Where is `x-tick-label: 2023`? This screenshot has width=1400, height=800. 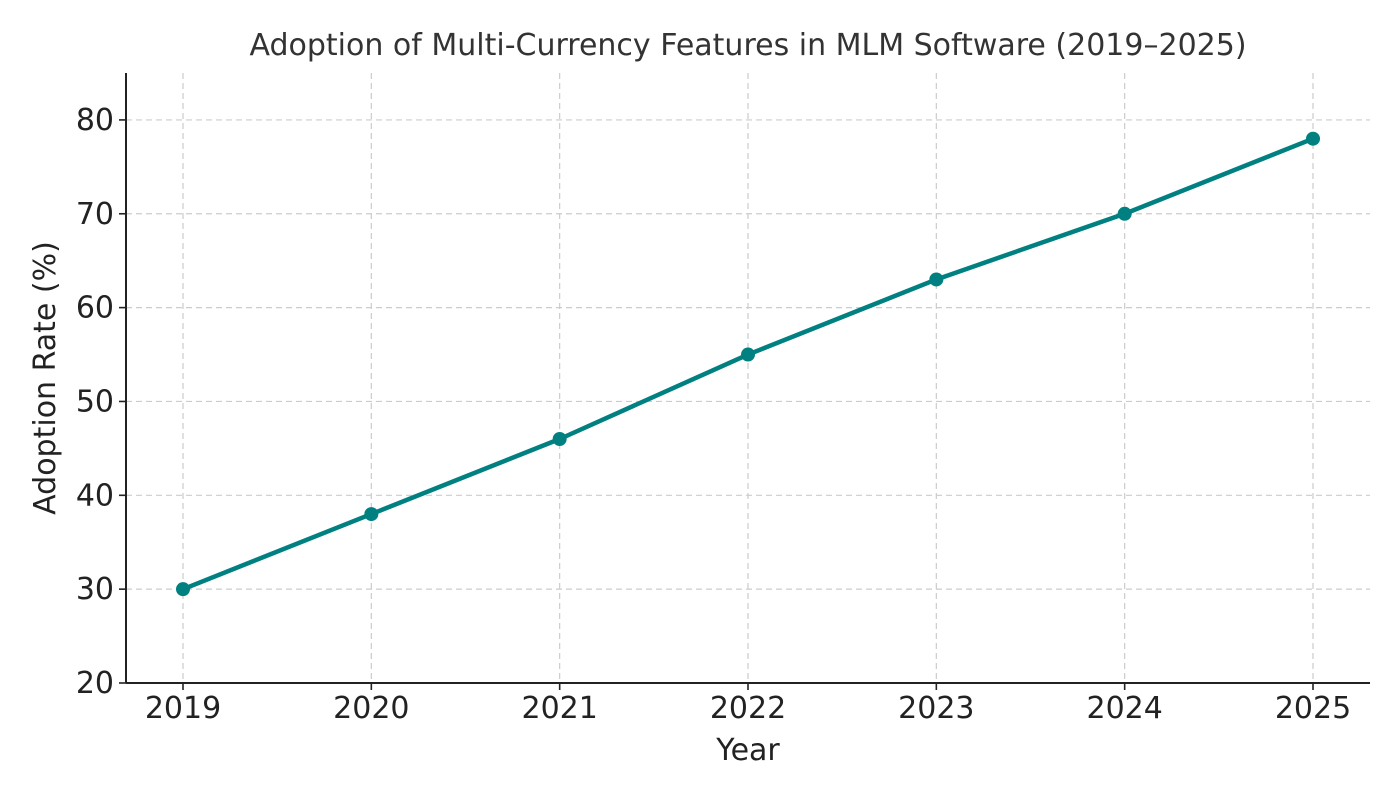
x-tick-label: 2023 is located at coordinates (936, 708).